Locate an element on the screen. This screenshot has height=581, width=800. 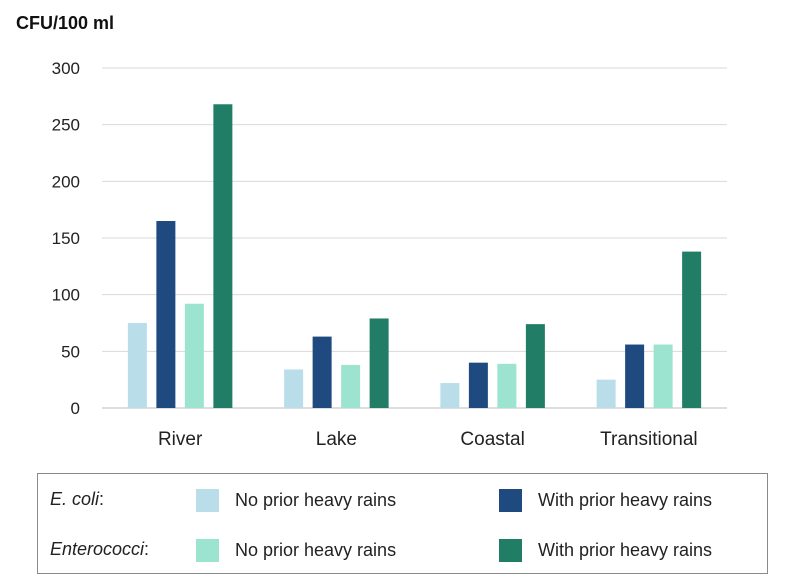
x-category-label: Transitional is located at coordinates (649, 439).